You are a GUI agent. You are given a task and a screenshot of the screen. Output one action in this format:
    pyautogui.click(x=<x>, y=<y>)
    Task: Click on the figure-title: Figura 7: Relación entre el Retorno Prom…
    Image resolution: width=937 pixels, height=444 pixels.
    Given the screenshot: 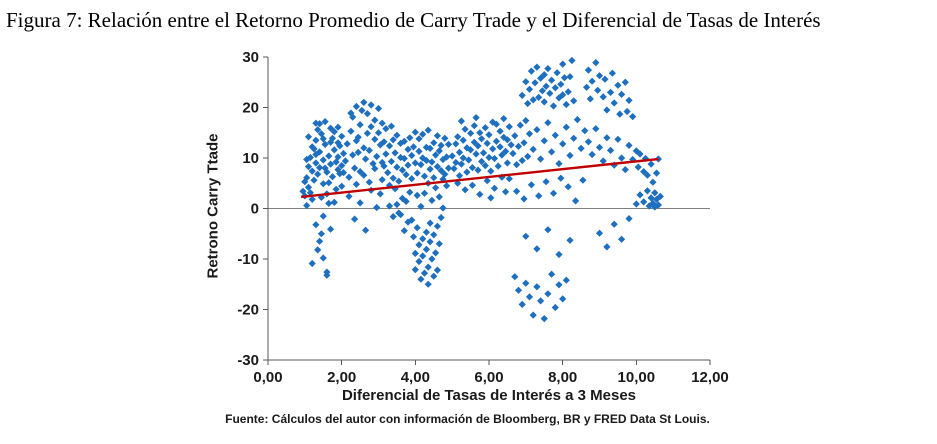 What is the action you would take?
    pyautogui.click(x=413, y=20)
    